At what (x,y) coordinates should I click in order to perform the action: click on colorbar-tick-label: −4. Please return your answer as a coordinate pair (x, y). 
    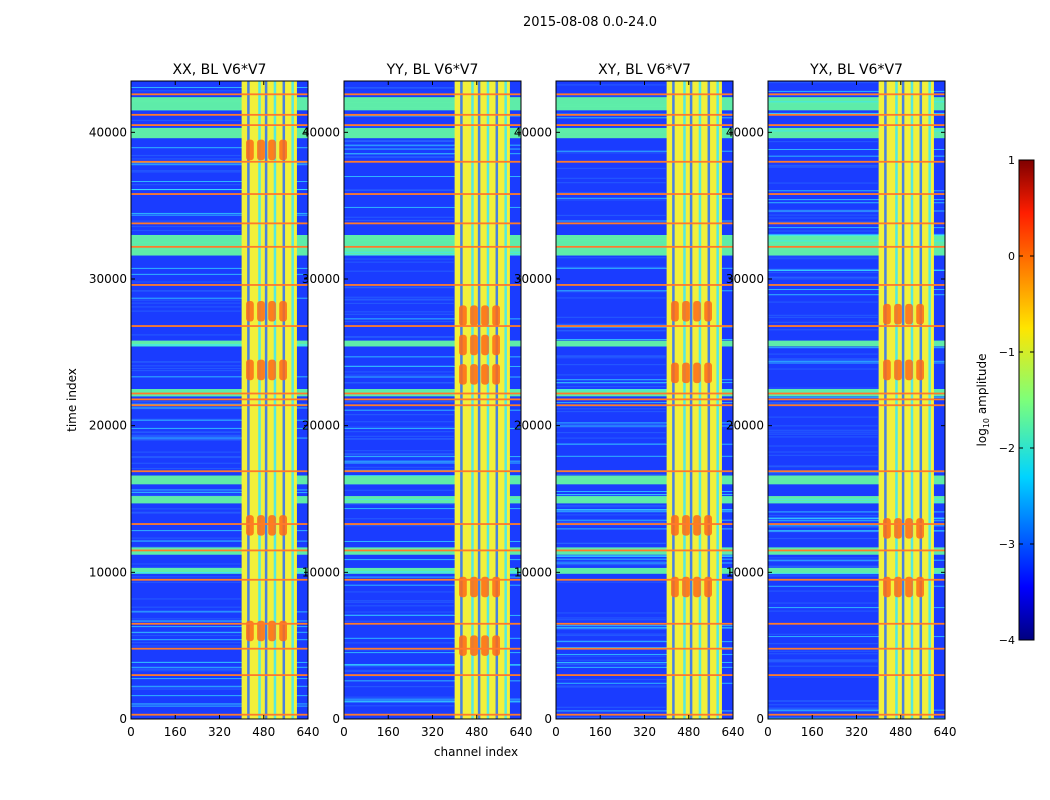
    Looking at the image, I should click on (1007, 640).